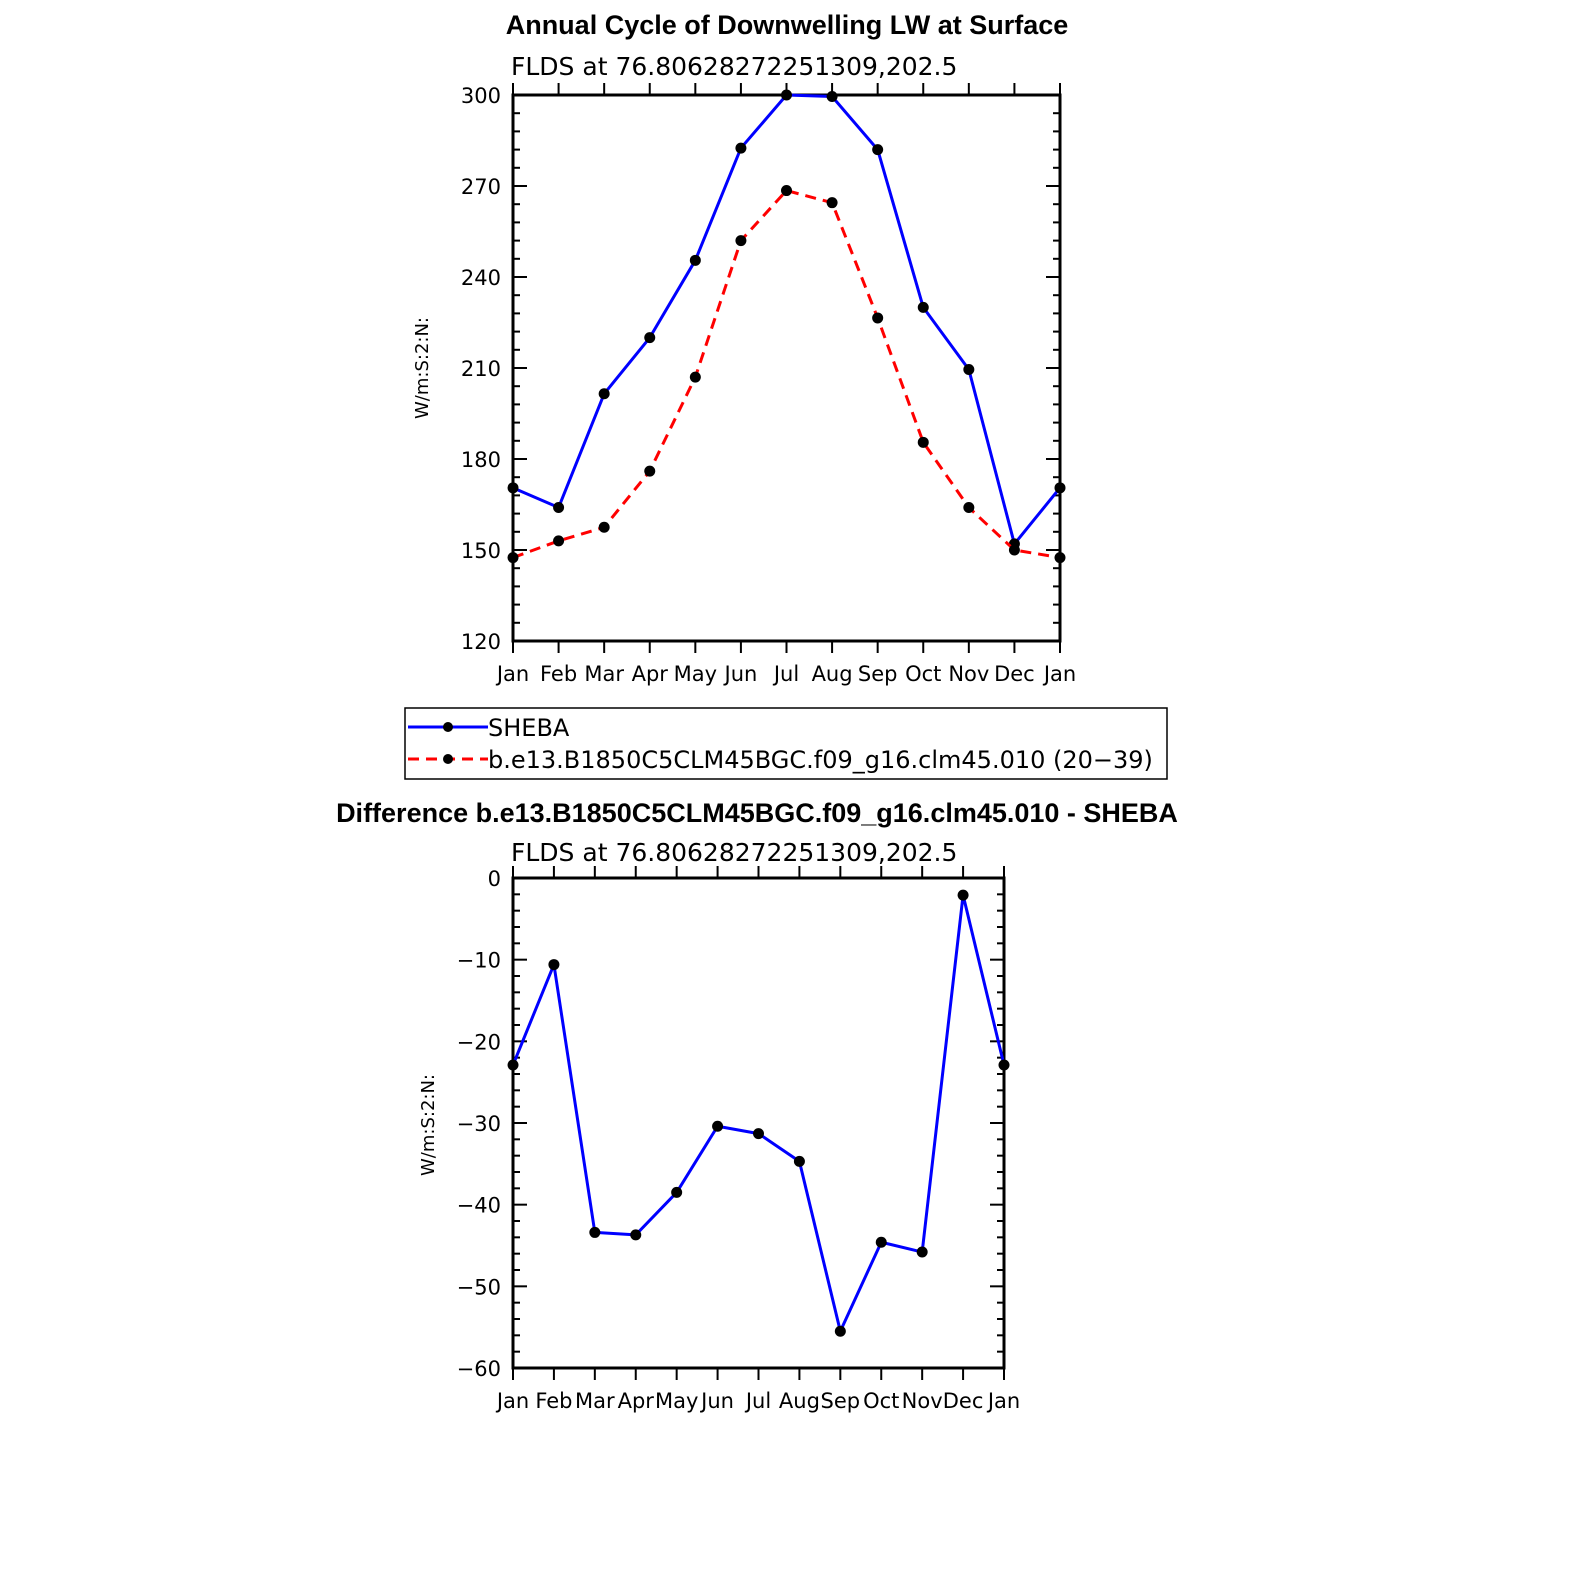 Image resolution: width=1574 pixels, height=1574 pixels. I want to click on y-tick-label: −20, so click(479, 1042).